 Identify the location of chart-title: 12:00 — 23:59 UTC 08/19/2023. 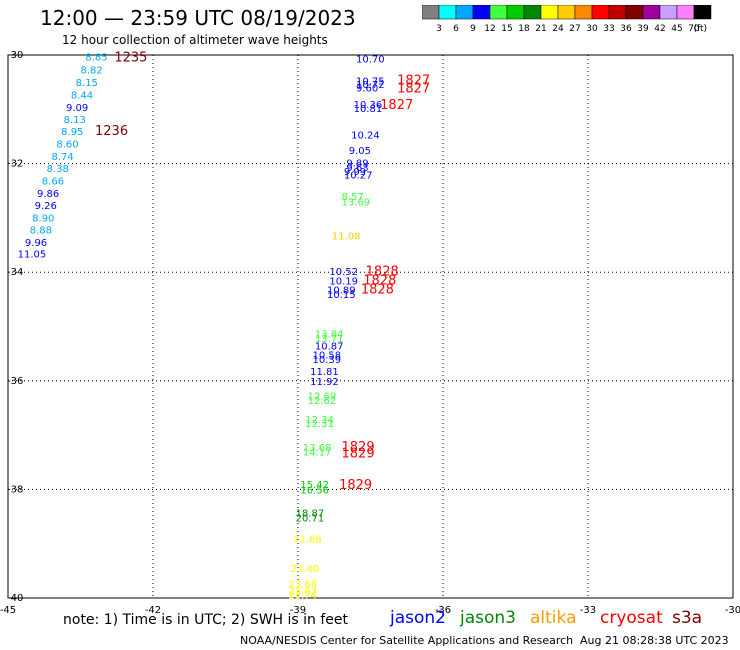
(198, 18).